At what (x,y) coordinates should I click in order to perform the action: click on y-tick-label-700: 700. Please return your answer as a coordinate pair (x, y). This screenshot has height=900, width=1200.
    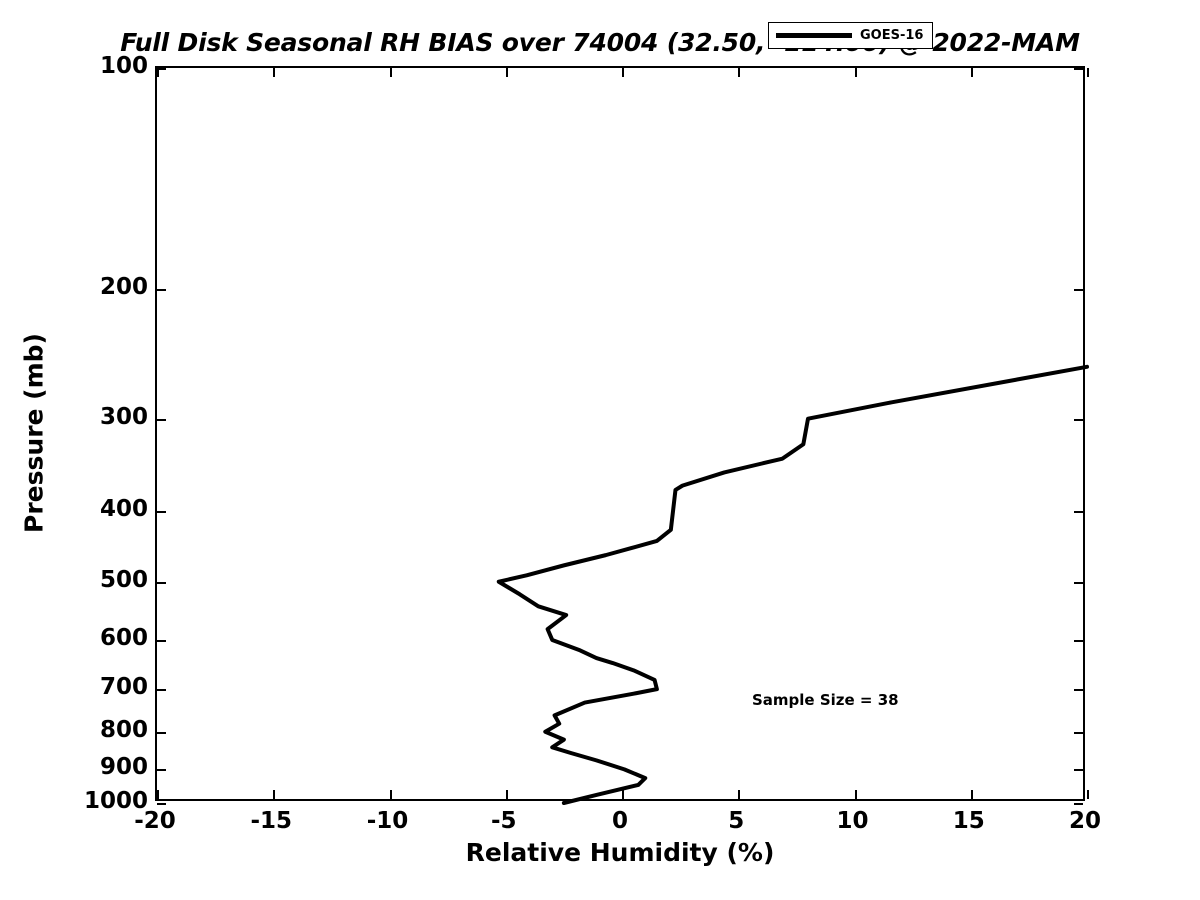
    Looking at the image, I should click on (123, 687).